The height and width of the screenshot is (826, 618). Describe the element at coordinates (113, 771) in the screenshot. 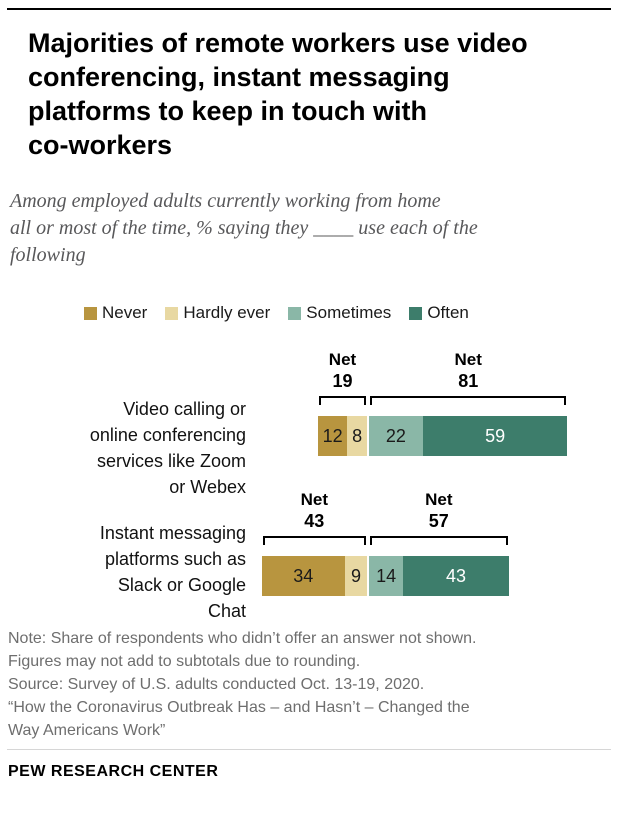

I see `brand-pew-research-center: PEW RESEARCH CENTER` at that location.